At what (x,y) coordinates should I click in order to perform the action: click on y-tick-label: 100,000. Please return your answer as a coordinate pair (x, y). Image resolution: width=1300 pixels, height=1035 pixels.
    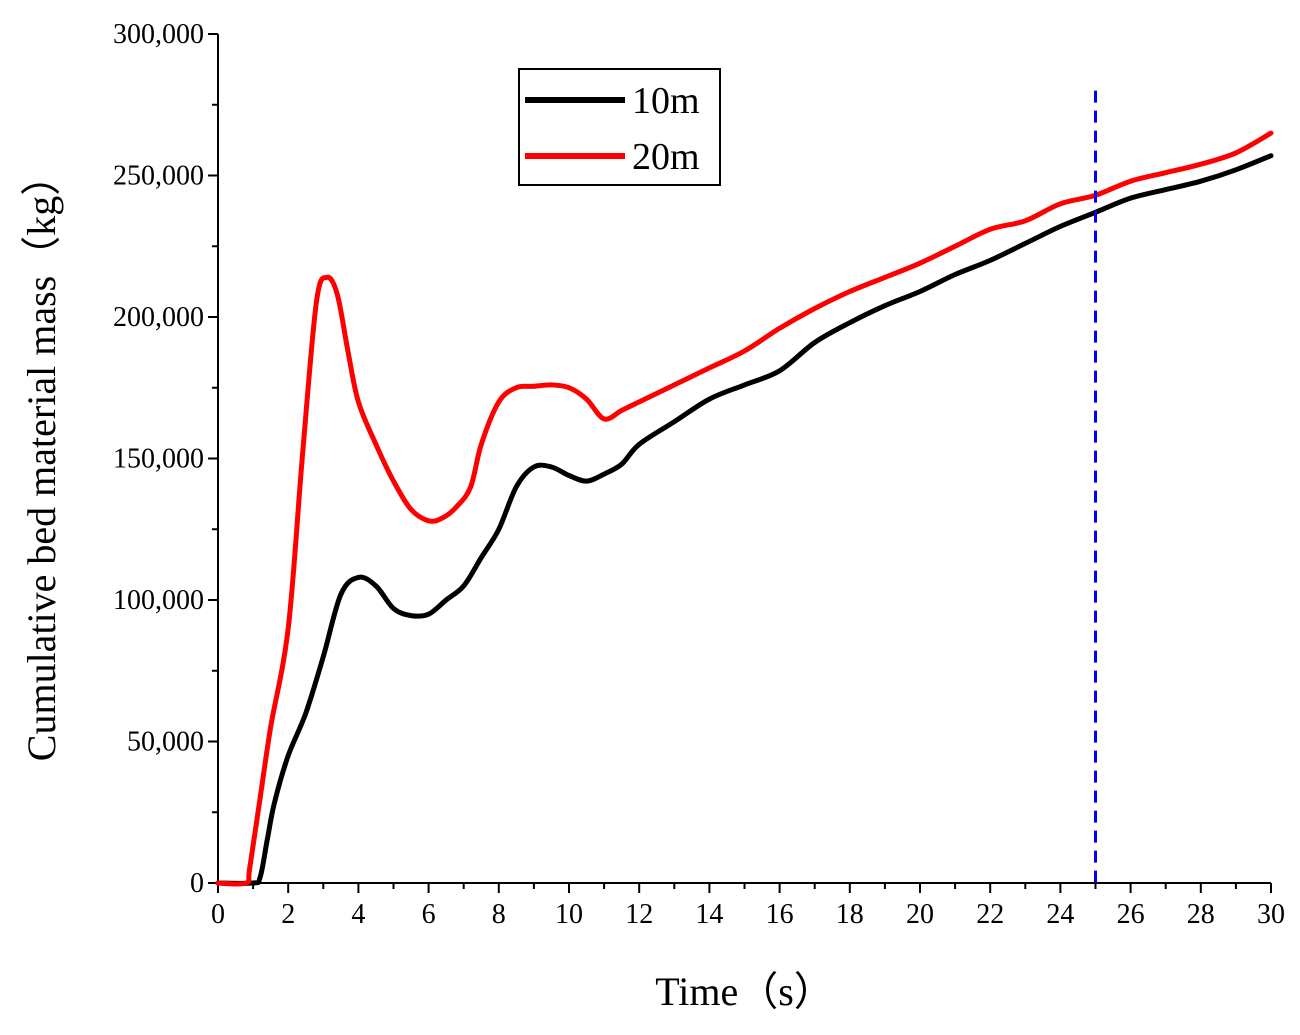
    Looking at the image, I should click on (158, 600).